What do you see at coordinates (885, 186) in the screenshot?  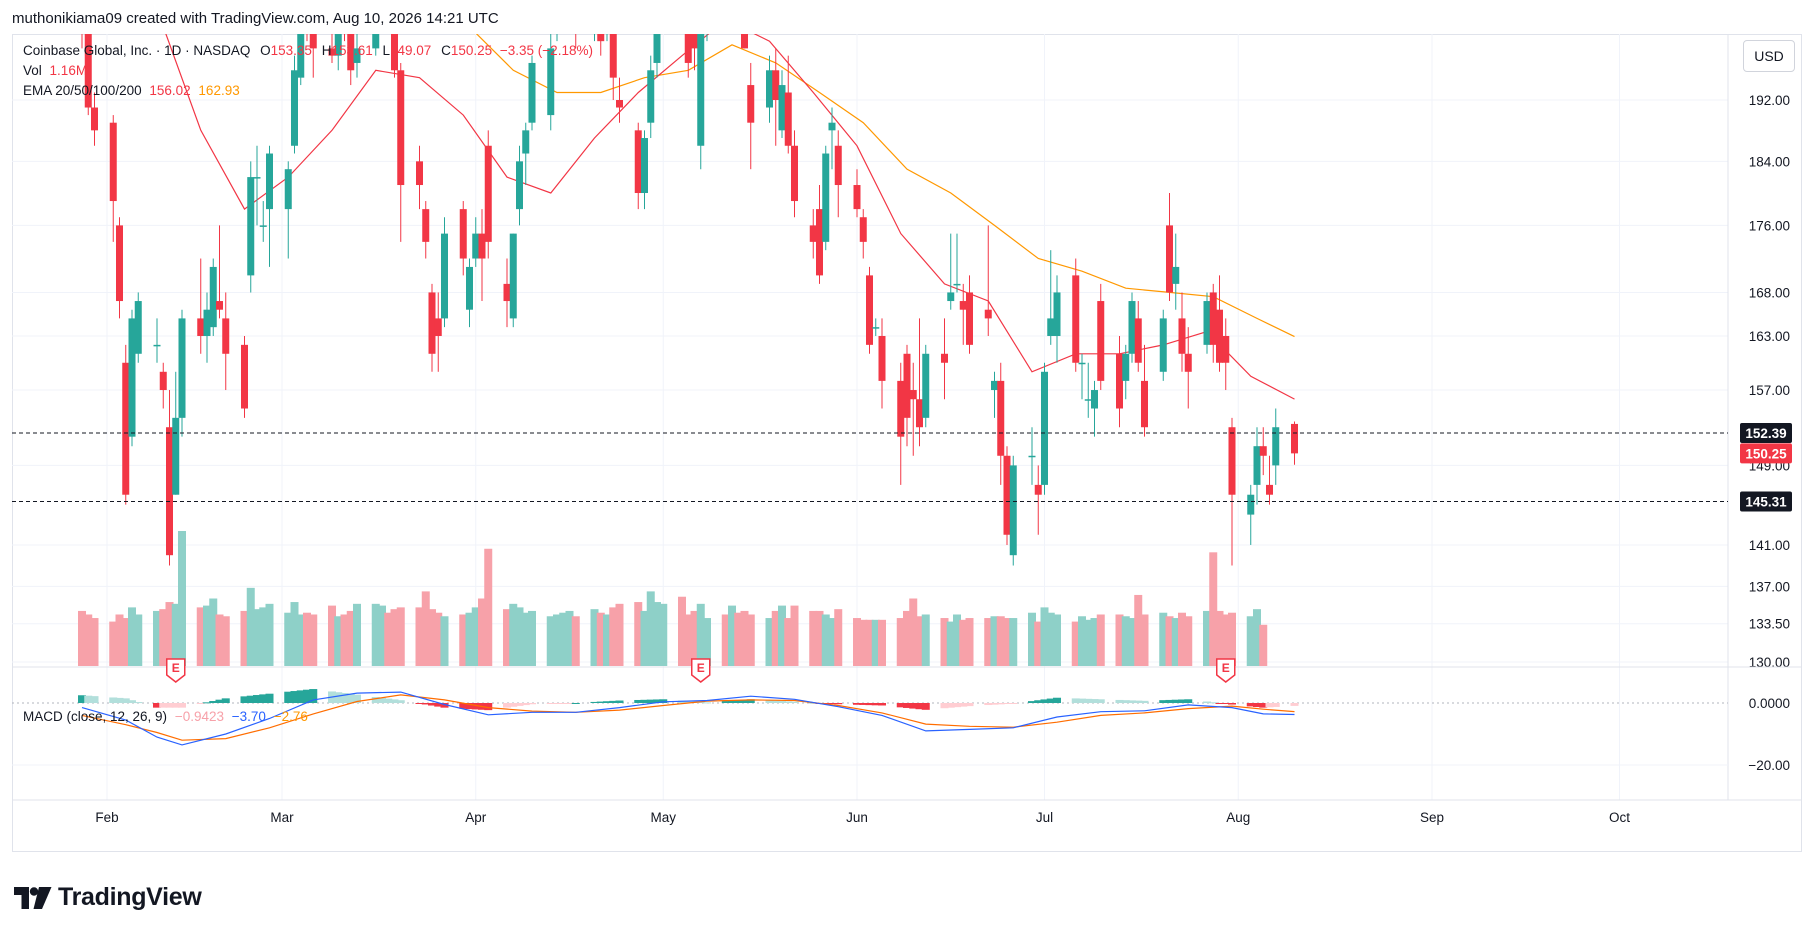 I see `ema50-line` at bounding box center [885, 186].